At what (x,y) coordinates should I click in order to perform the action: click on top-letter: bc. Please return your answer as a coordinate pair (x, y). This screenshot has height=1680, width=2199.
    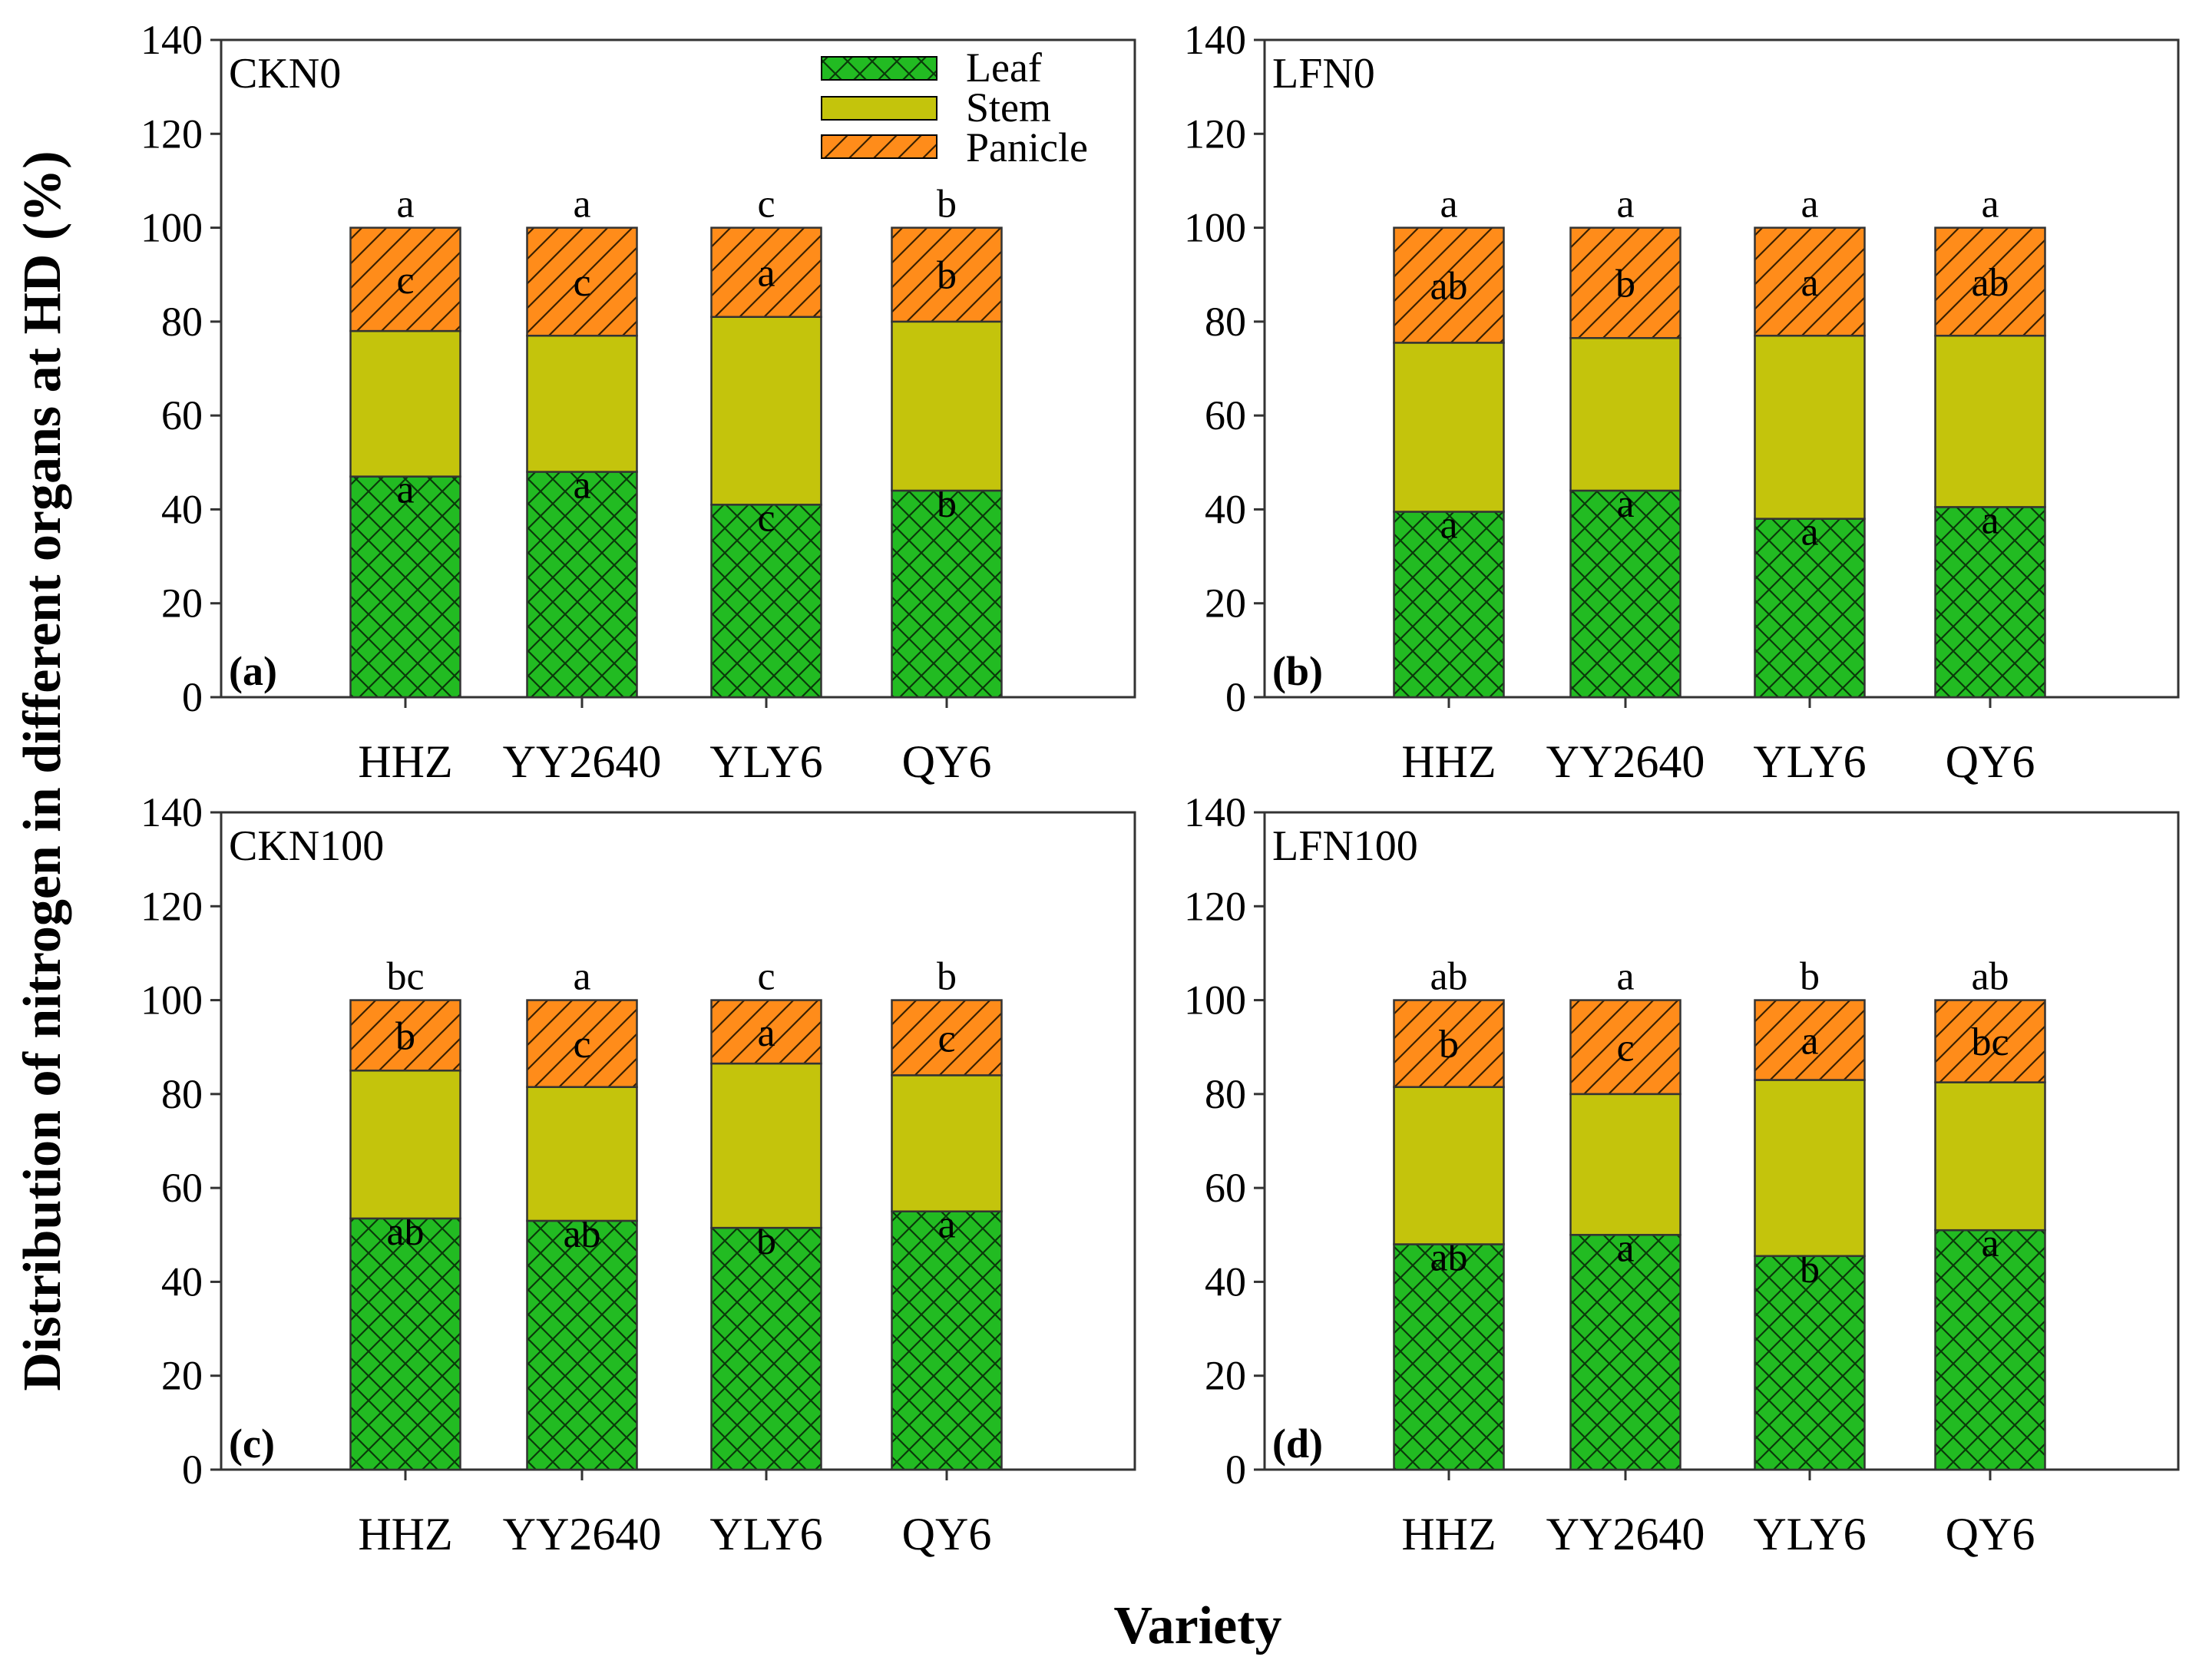
    Looking at the image, I should click on (405, 977).